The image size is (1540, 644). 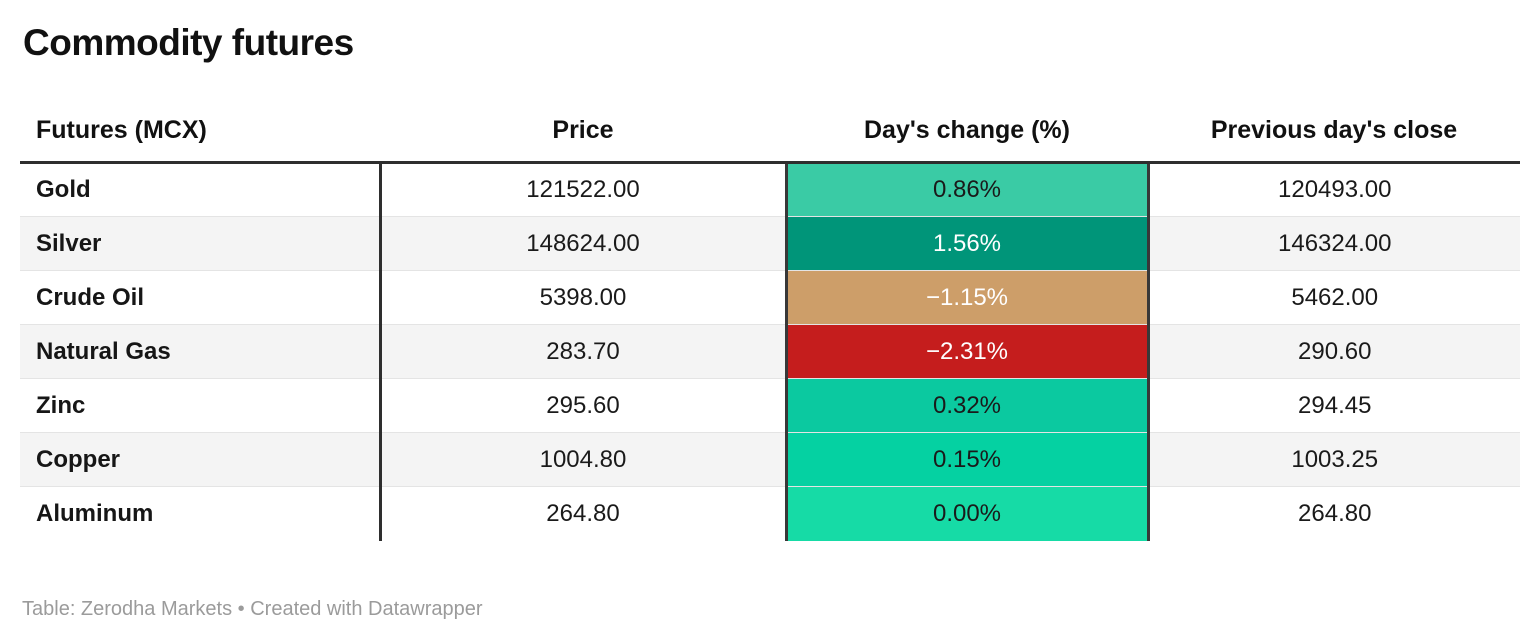 What do you see at coordinates (967, 297) in the screenshot?
I see `days-change-cell: −1.15%` at bounding box center [967, 297].